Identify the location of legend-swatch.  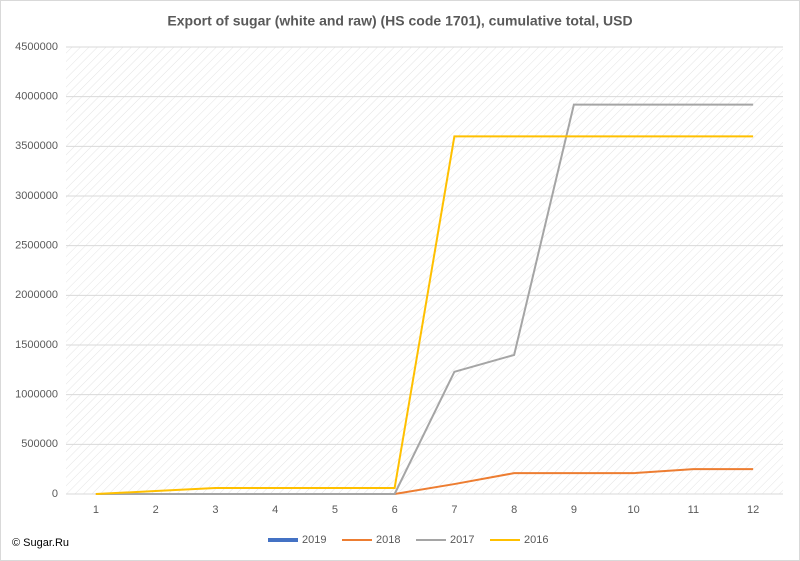
(283, 540).